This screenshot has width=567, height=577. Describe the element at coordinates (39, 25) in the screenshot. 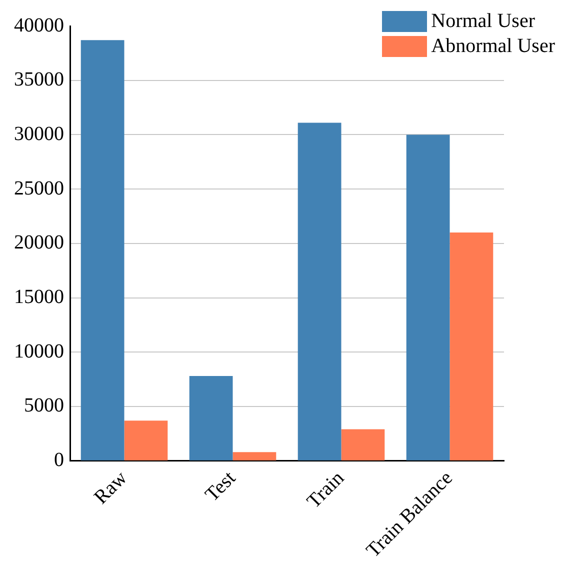

I see `y-tick-label: 40000` at that location.